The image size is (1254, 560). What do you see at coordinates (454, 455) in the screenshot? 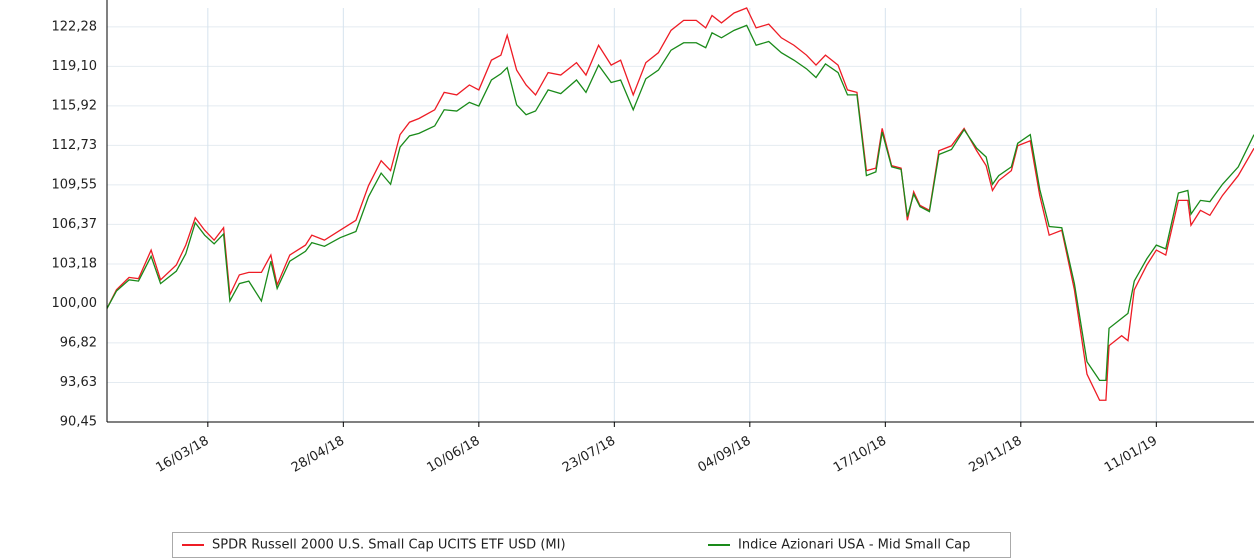
I see `x-tick-label: 10/06/18` at bounding box center [454, 455].